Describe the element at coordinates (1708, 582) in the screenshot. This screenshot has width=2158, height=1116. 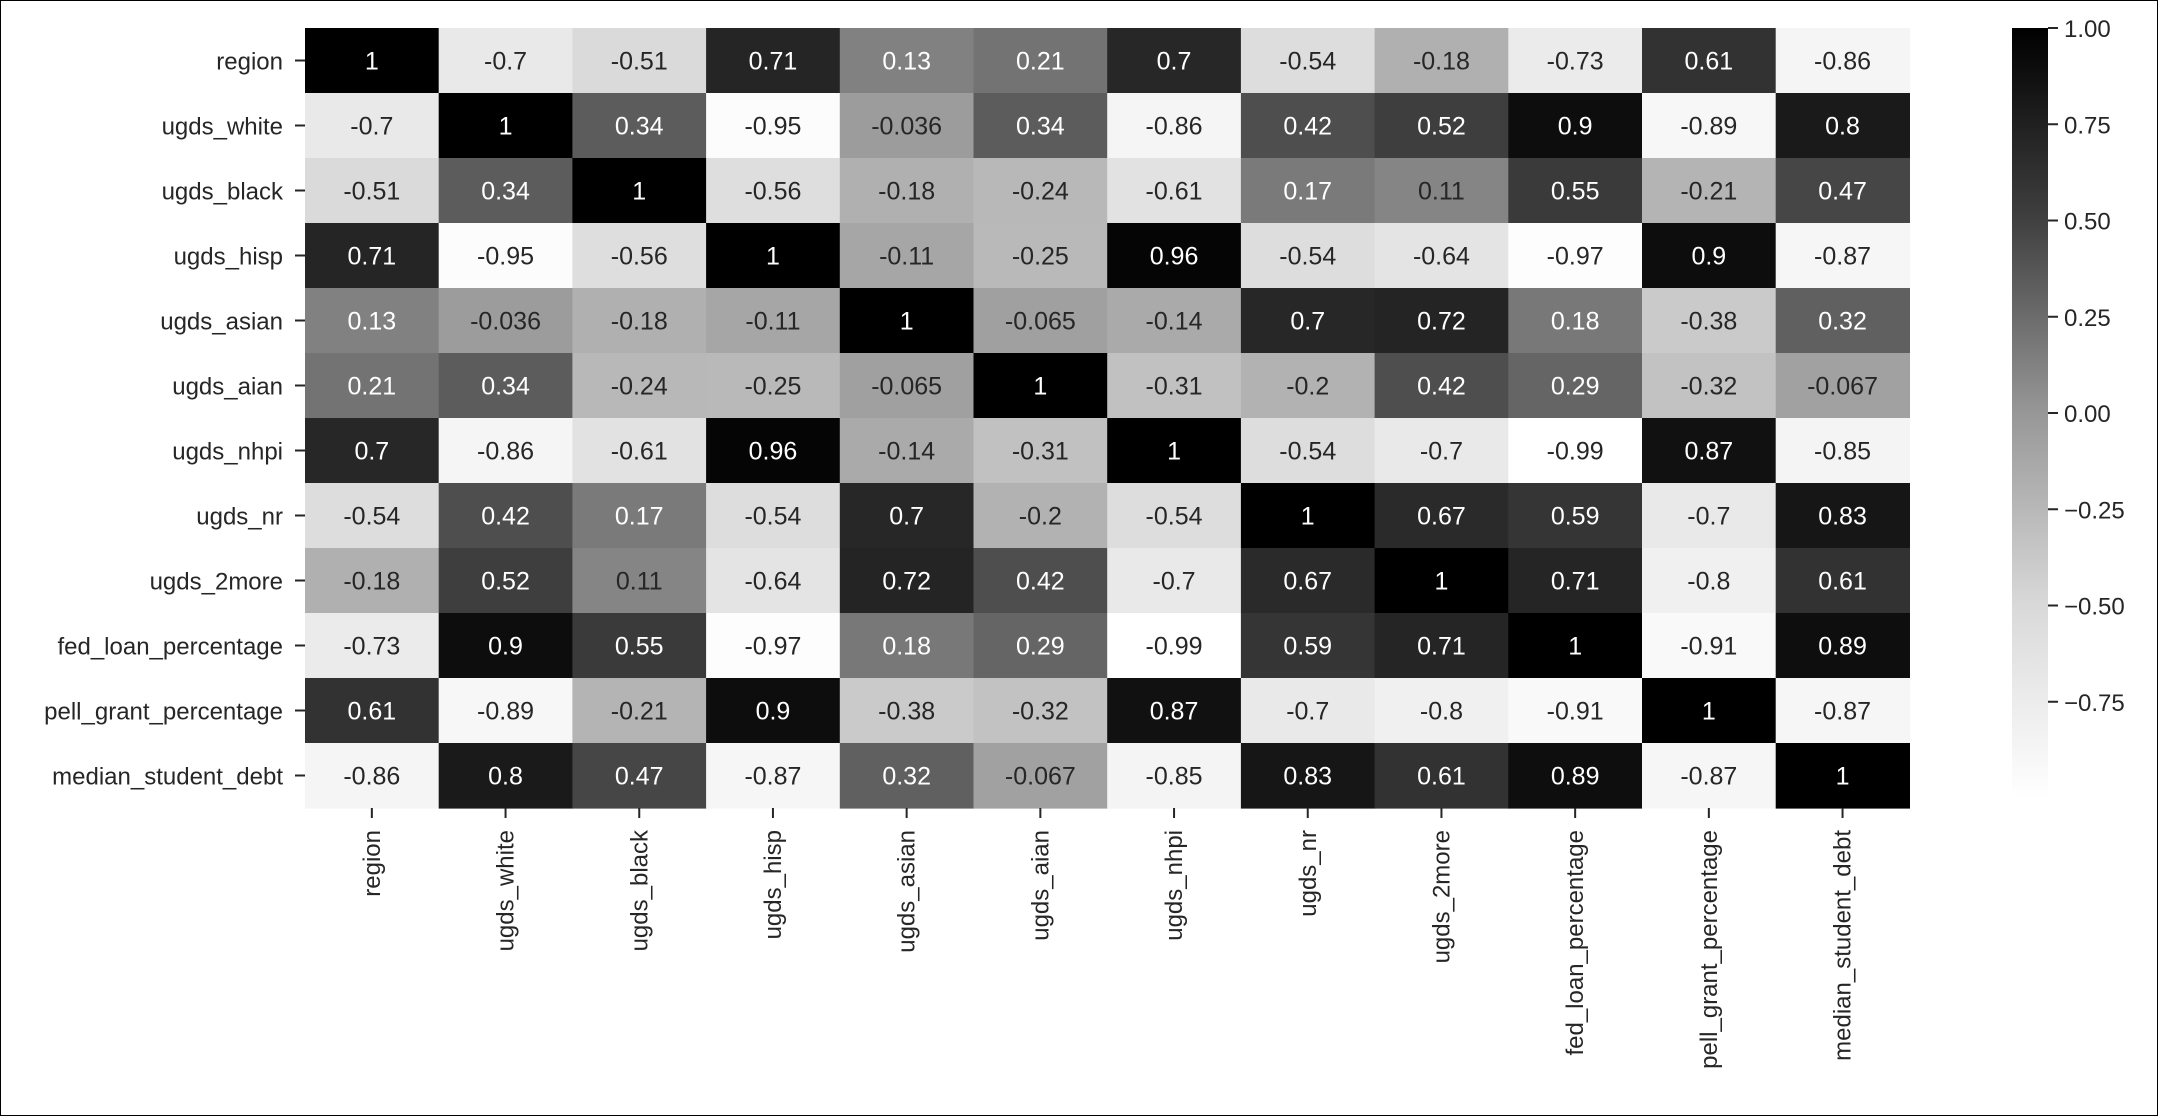
I see `cell-value-label: -0.8` at that location.